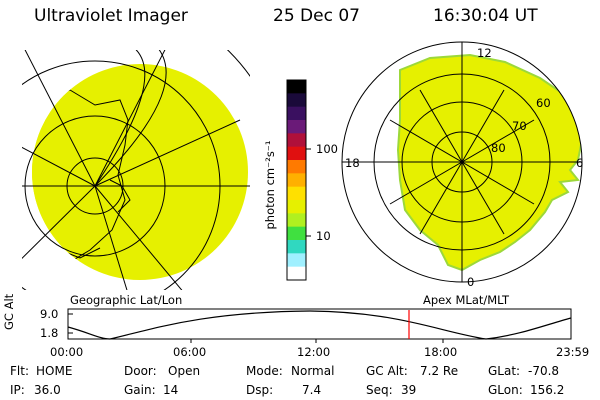 Image resolution: width=600 pixels, height=400 pixels. I want to click on meta-glat-value: -70.8, so click(544, 371).